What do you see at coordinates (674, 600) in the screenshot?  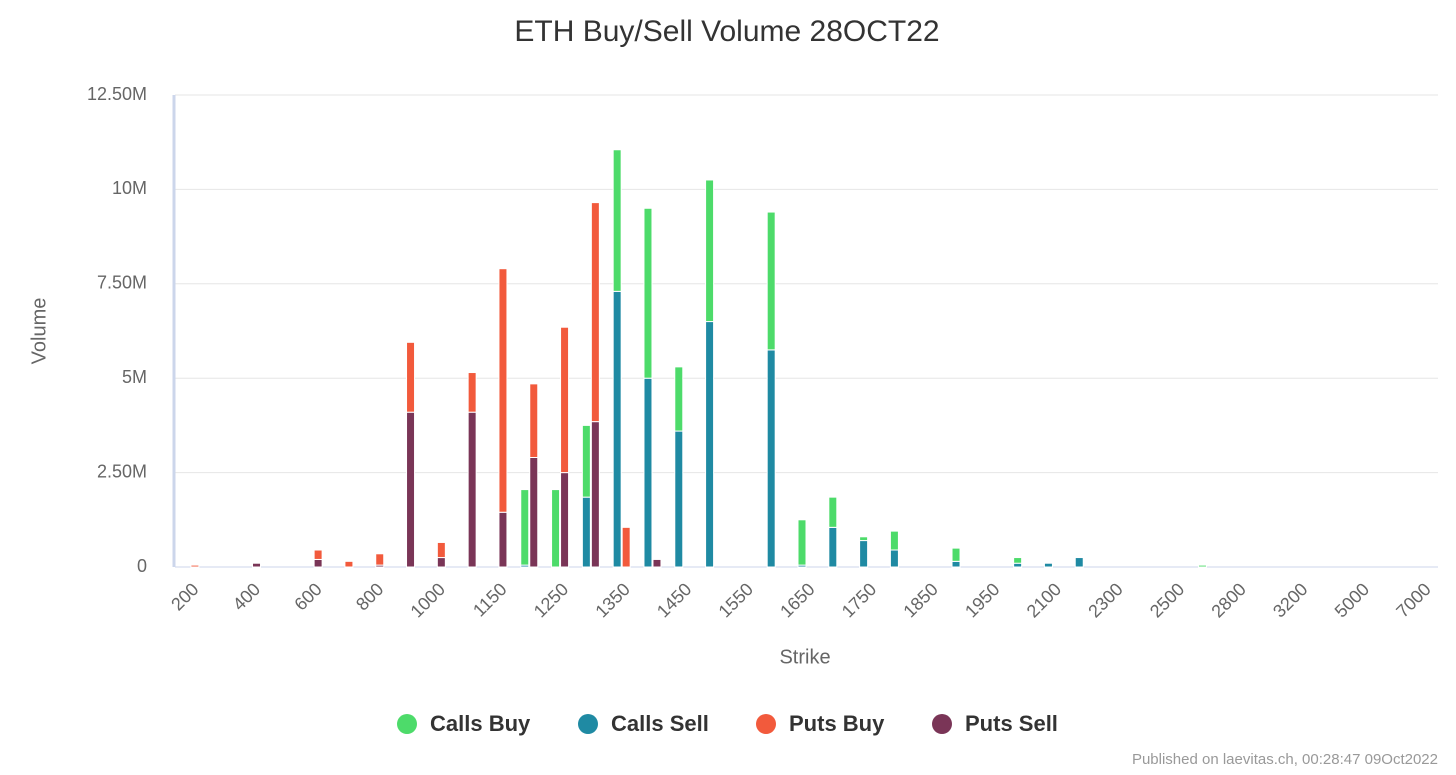 I see `x-tick-label: 1450` at bounding box center [674, 600].